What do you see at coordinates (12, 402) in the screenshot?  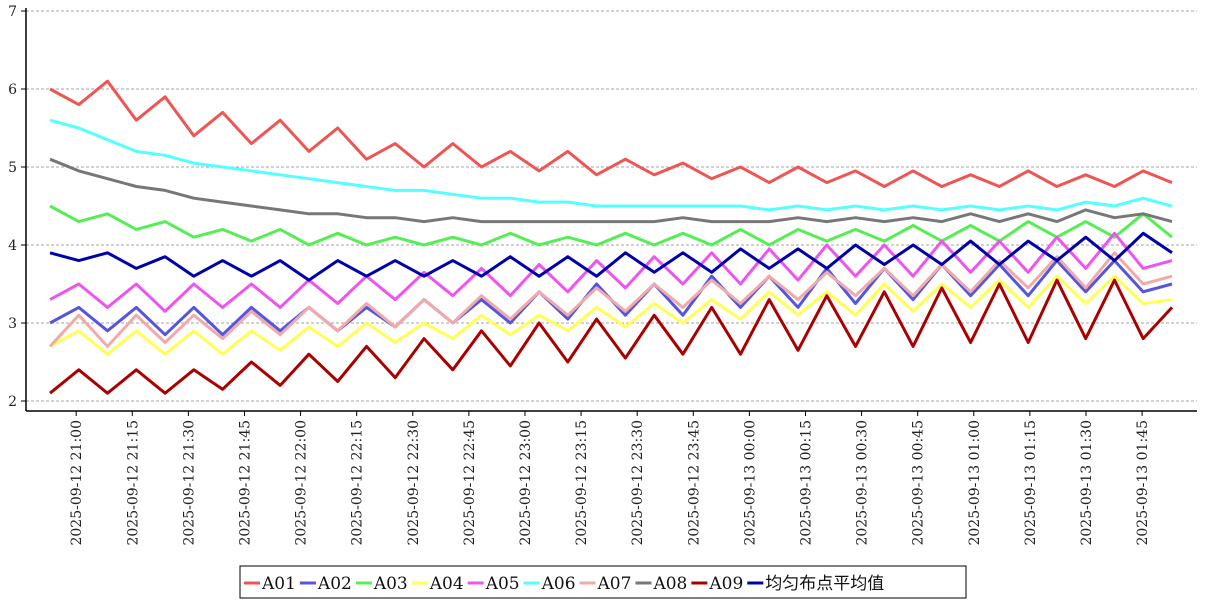 I see `y-tick-label: 2` at bounding box center [12, 402].